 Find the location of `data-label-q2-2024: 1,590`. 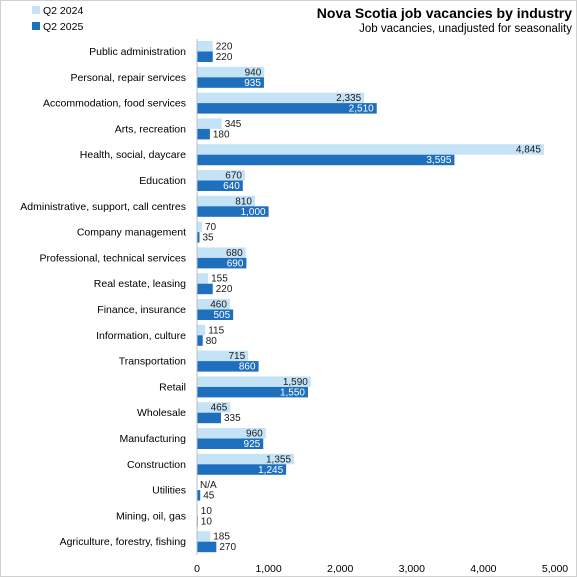

data-label-q2-2024: 1,590 is located at coordinates (295, 382).